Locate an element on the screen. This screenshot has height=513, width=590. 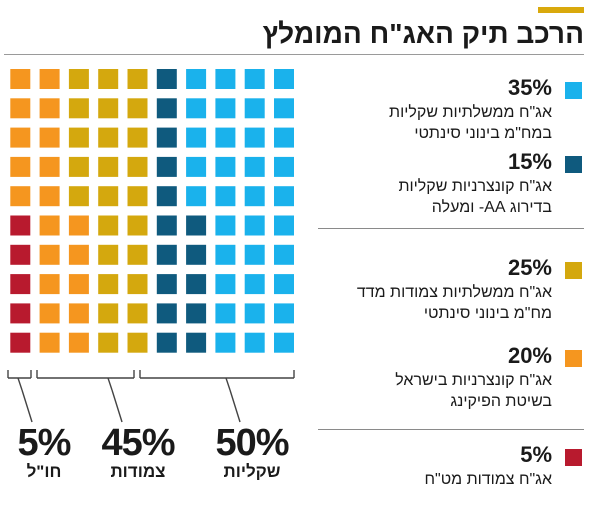
legend-label: אג"ח ממשלתיות צמודות מדד is located at coordinates (454, 292).